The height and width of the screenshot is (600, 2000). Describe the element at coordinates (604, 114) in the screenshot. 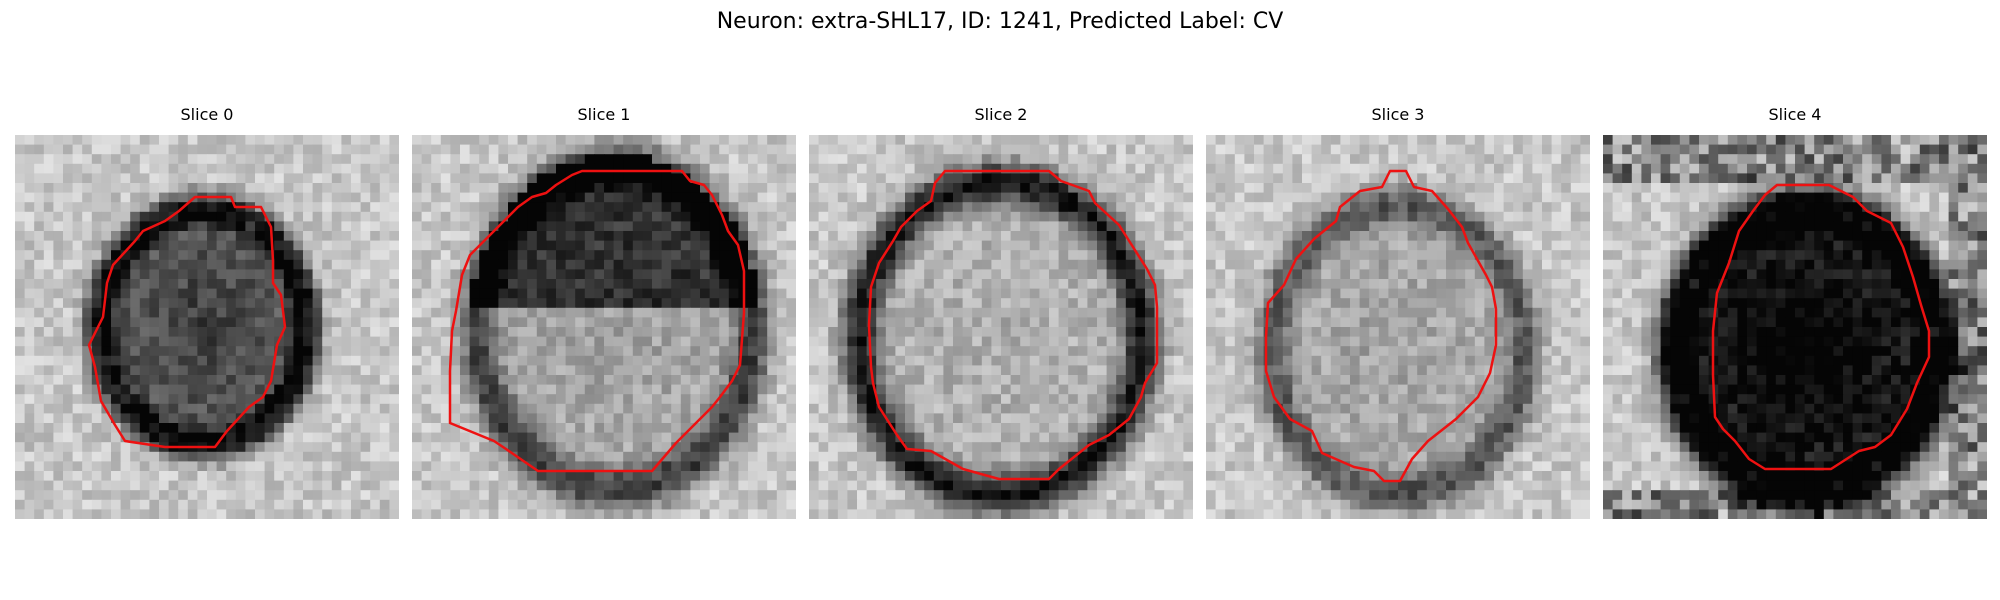

I see `slice-1-title: Slice 1` at that location.